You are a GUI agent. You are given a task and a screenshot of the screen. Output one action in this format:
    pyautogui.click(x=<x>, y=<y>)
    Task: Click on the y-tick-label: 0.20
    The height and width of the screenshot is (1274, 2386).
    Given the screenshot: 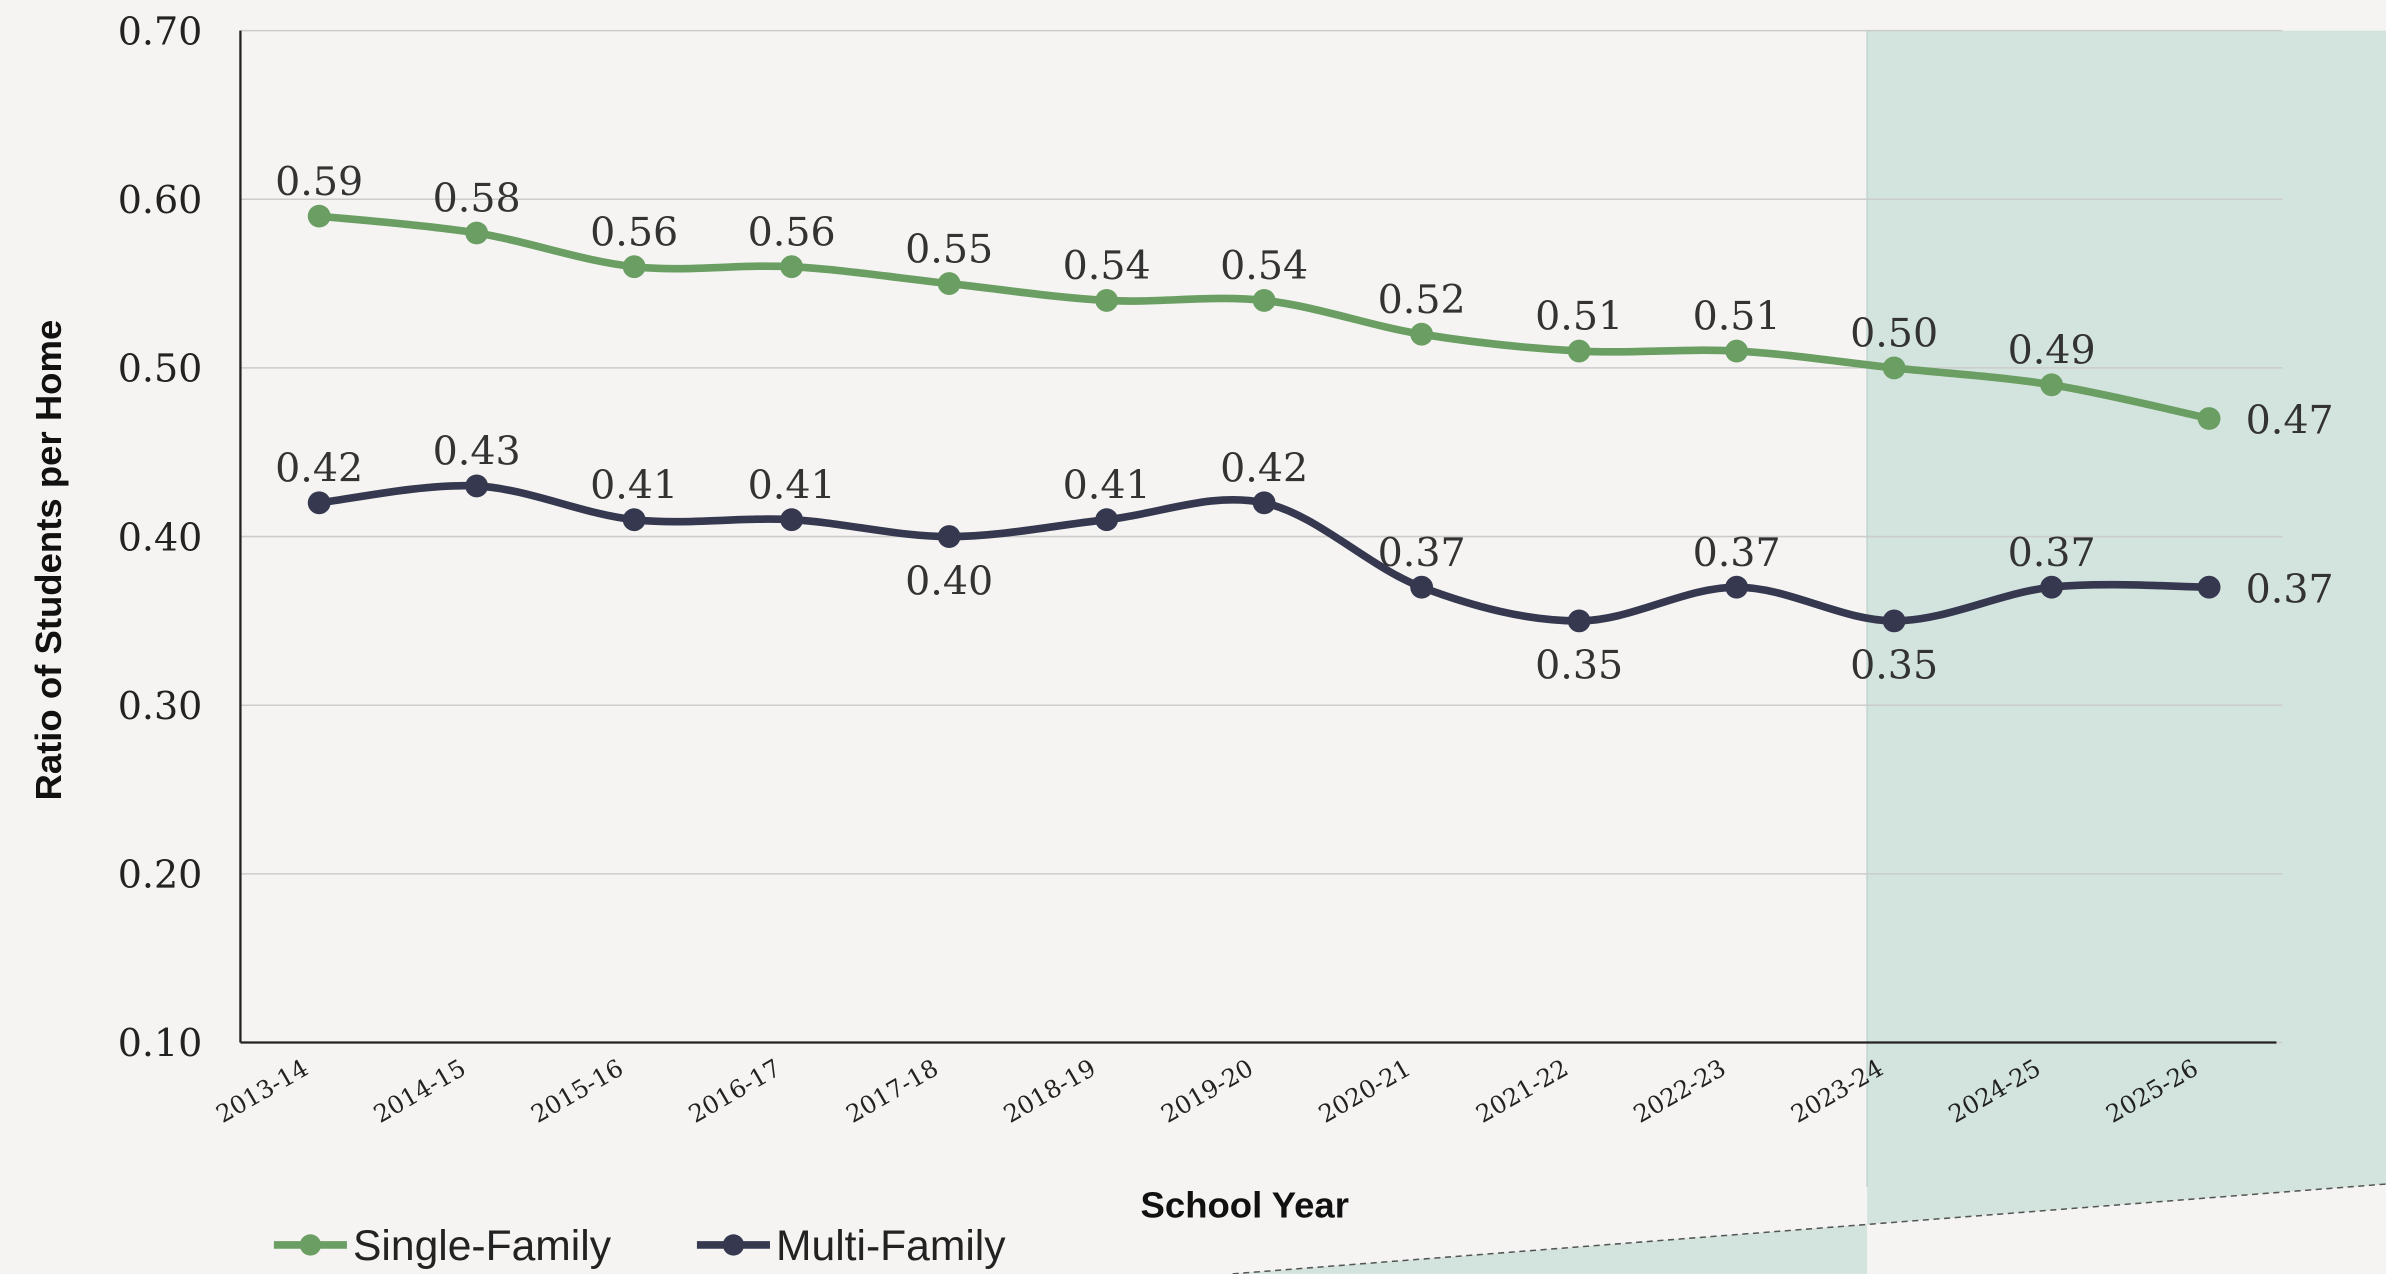 What is the action you would take?
    pyautogui.click(x=160, y=875)
    